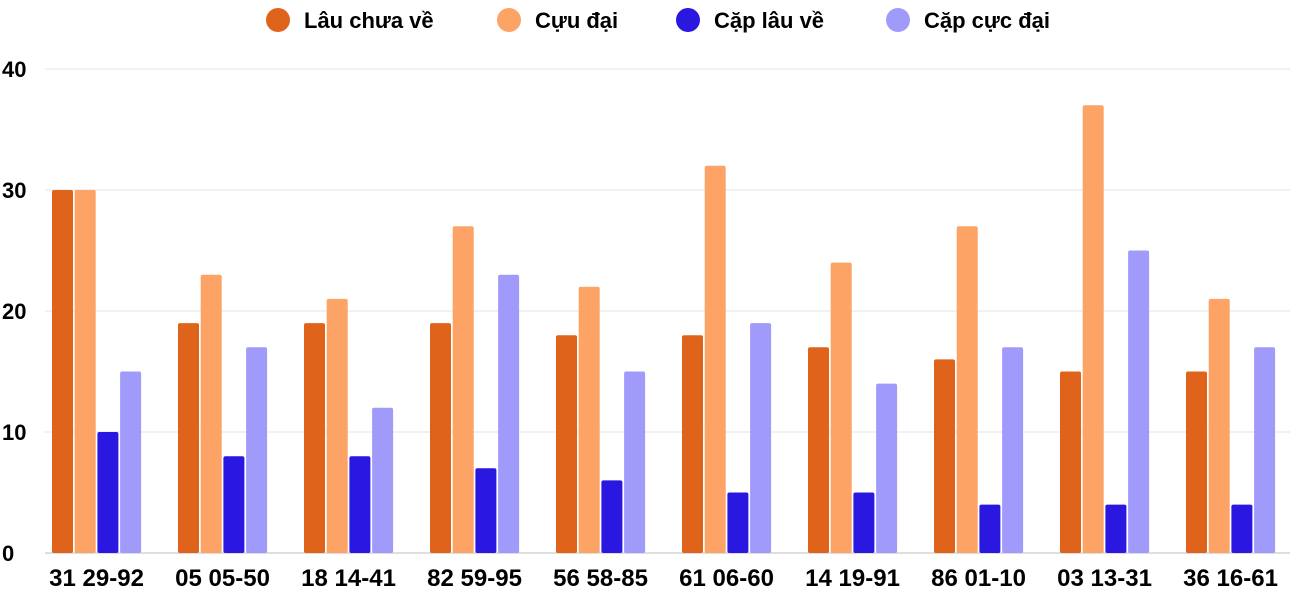  I want to click on x-tick-label: 05 05-50, so click(222, 578).